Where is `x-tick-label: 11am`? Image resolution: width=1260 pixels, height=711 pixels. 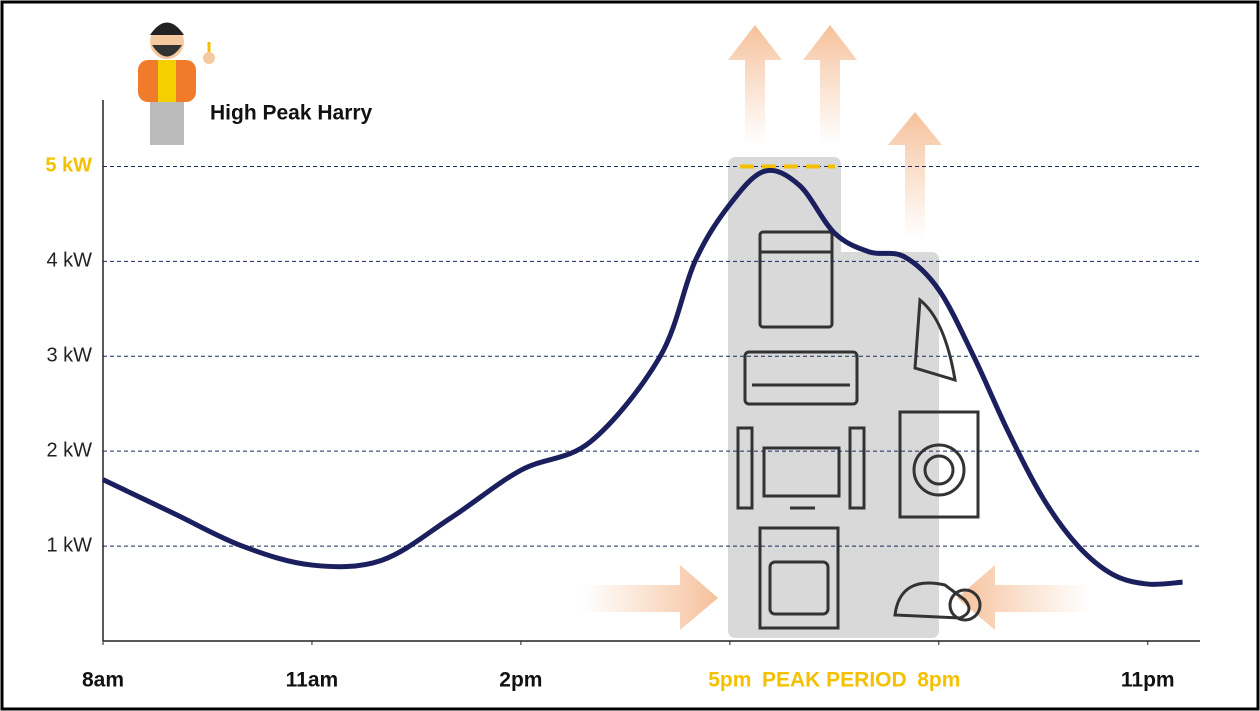 x-tick-label: 11am is located at coordinates (312, 680).